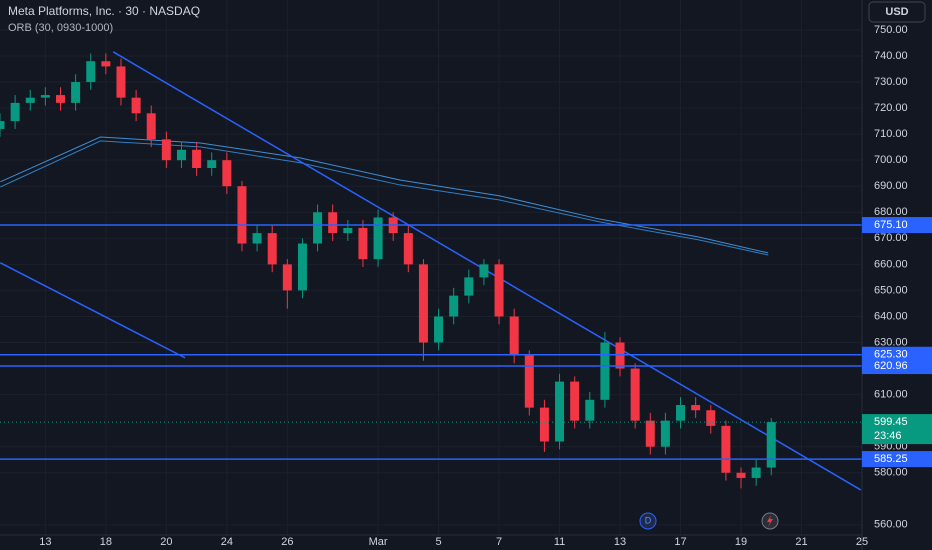  What do you see at coordinates (287, 542) in the screenshot?
I see `x-tick-label: 26` at bounding box center [287, 542].